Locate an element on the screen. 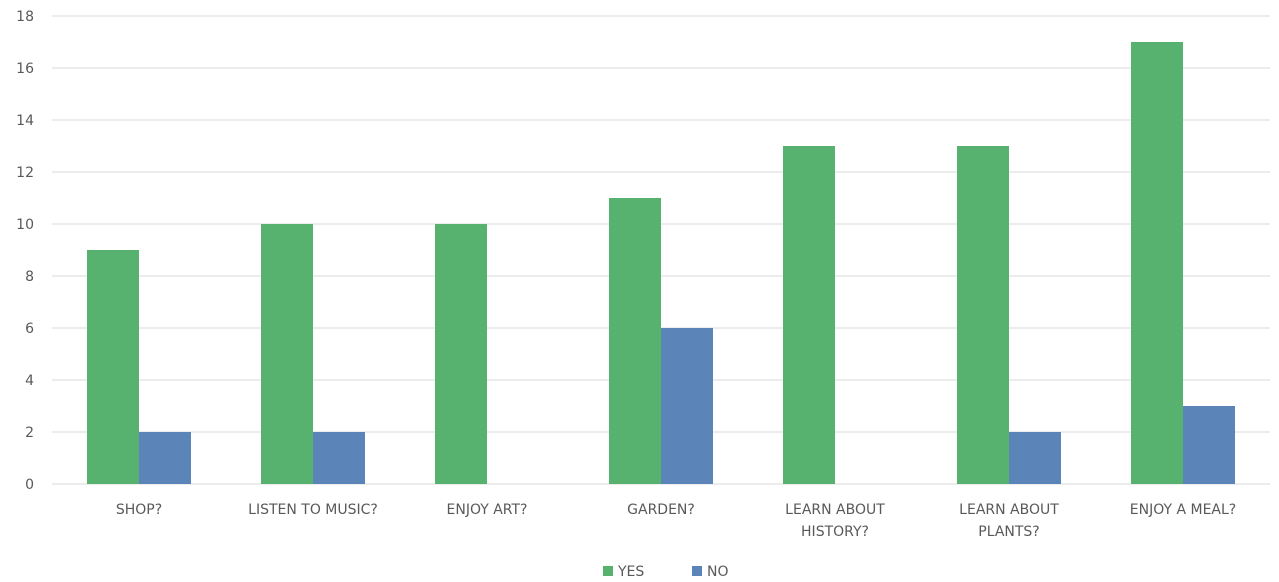  x-tick-label: SHOP? is located at coordinates (139, 510).